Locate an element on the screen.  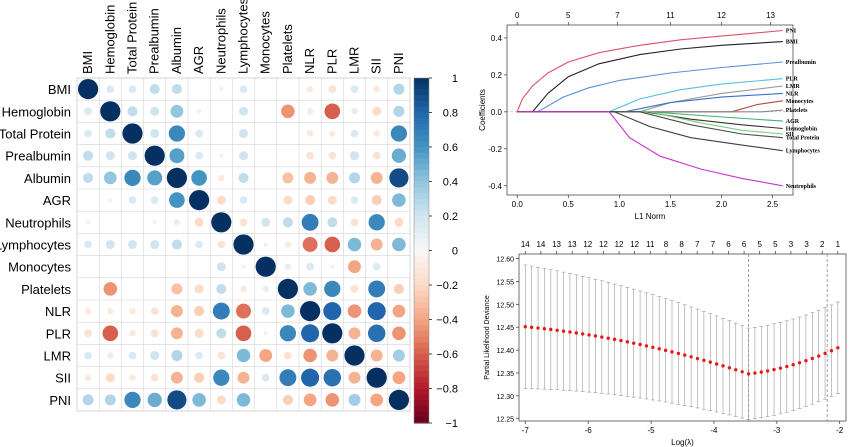
cv-y-tick-label-5: 12.35 is located at coordinates (505, 374).